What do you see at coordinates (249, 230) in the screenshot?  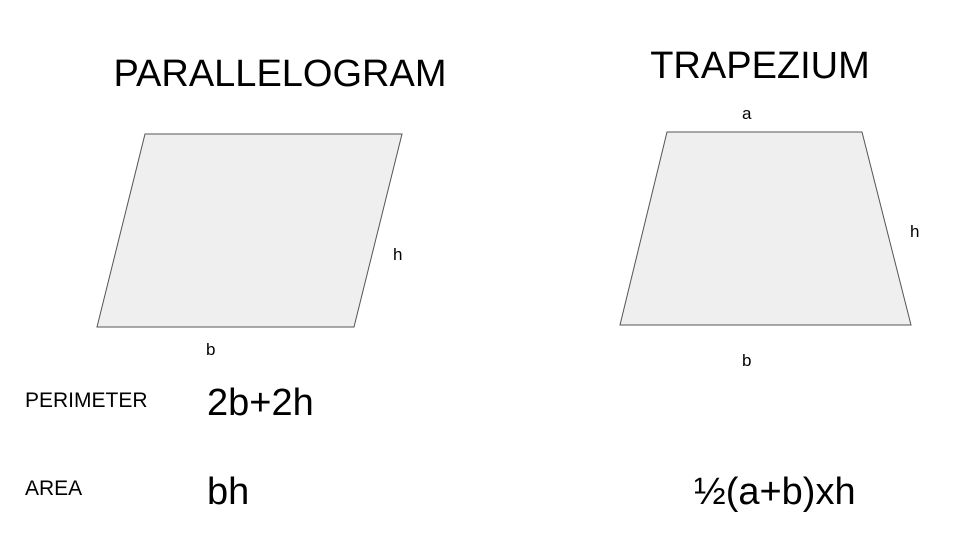 I see `parallelogram-shape` at bounding box center [249, 230].